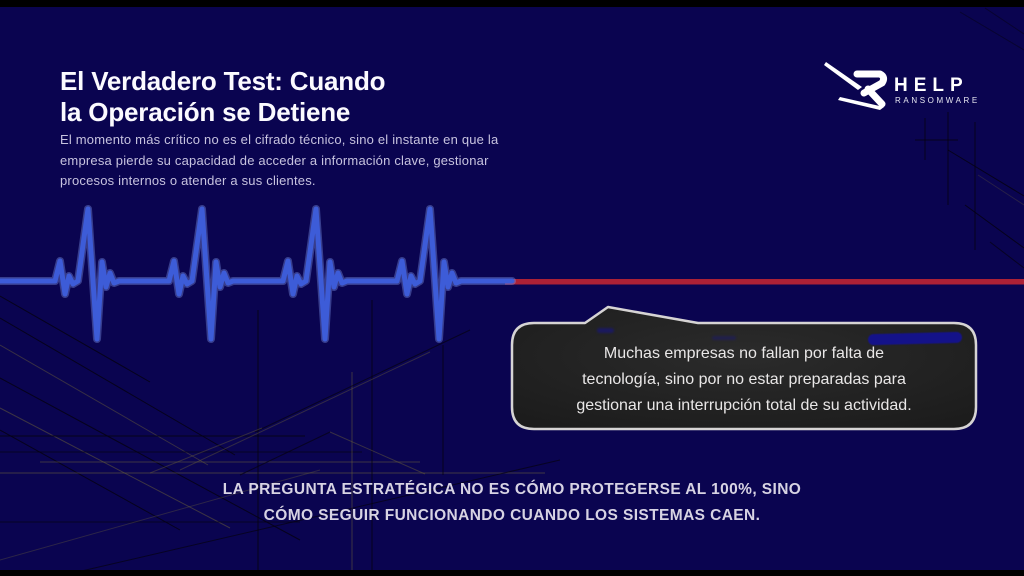 The image size is (1024, 576). Describe the element at coordinates (257, 274) in the screenshot. I see `heartbeat-line` at that location.